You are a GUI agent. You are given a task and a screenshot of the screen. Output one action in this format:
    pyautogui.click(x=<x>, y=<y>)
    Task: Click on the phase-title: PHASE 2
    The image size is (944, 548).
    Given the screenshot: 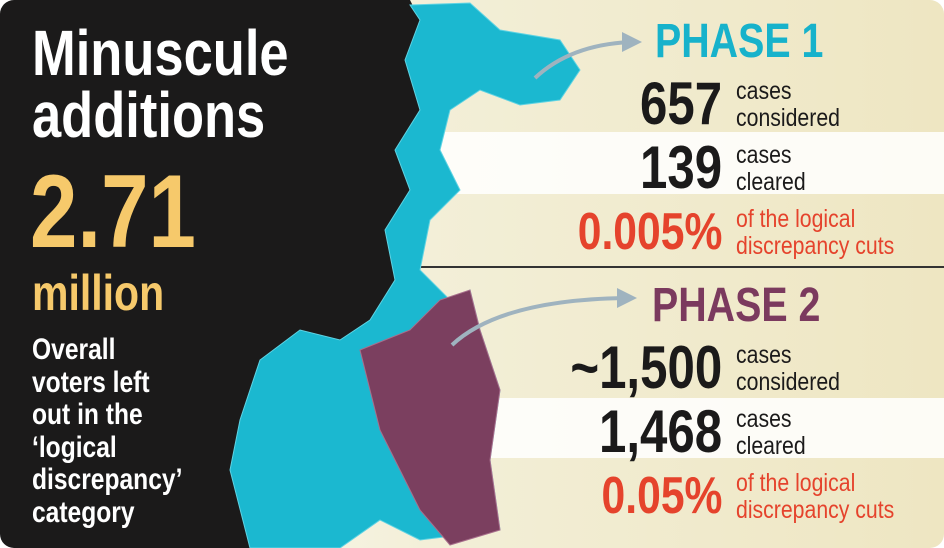 What is the action you would take?
    pyautogui.click(x=736, y=305)
    